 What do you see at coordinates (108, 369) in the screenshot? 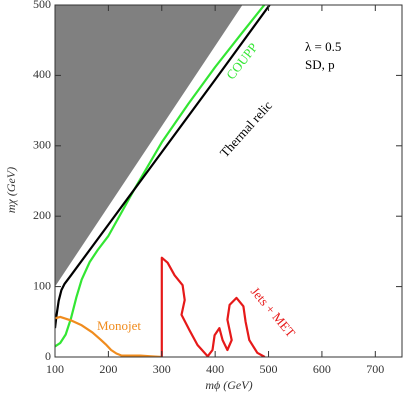
I see `x-tick-label: 200` at bounding box center [108, 369].